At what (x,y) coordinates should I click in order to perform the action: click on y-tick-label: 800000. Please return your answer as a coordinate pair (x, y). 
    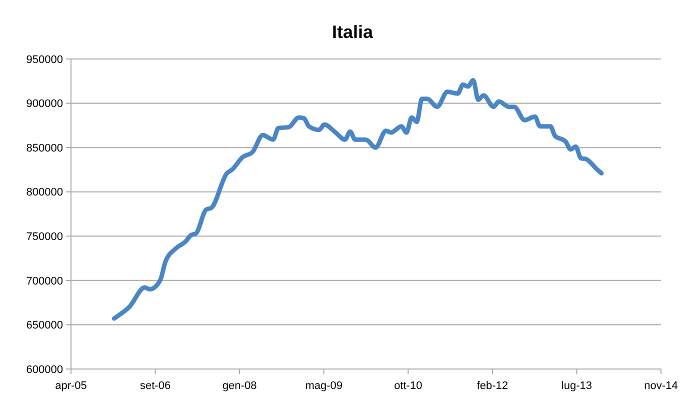
    Looking at the image, I should click on (44, 192).